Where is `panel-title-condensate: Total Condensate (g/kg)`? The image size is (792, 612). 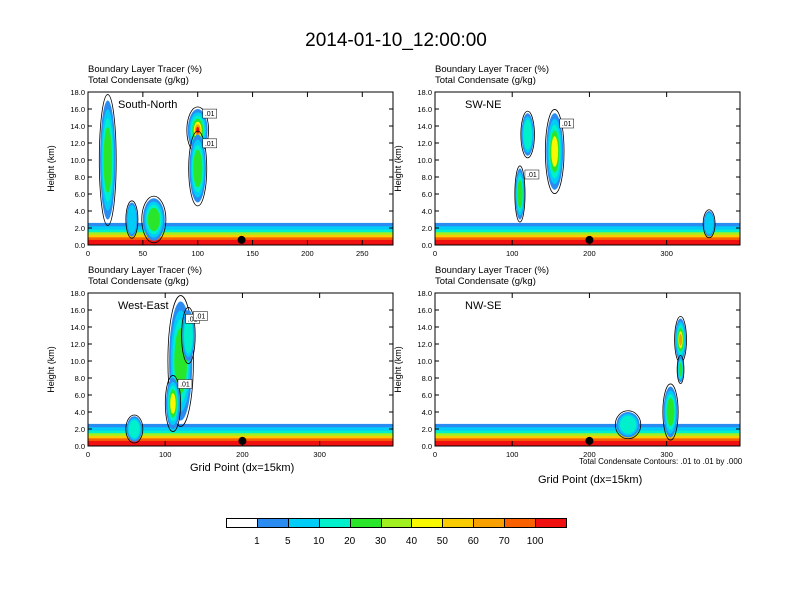
panel-title-condensate: Total Condensate (g/kg) is located at coordinates (485, 281).